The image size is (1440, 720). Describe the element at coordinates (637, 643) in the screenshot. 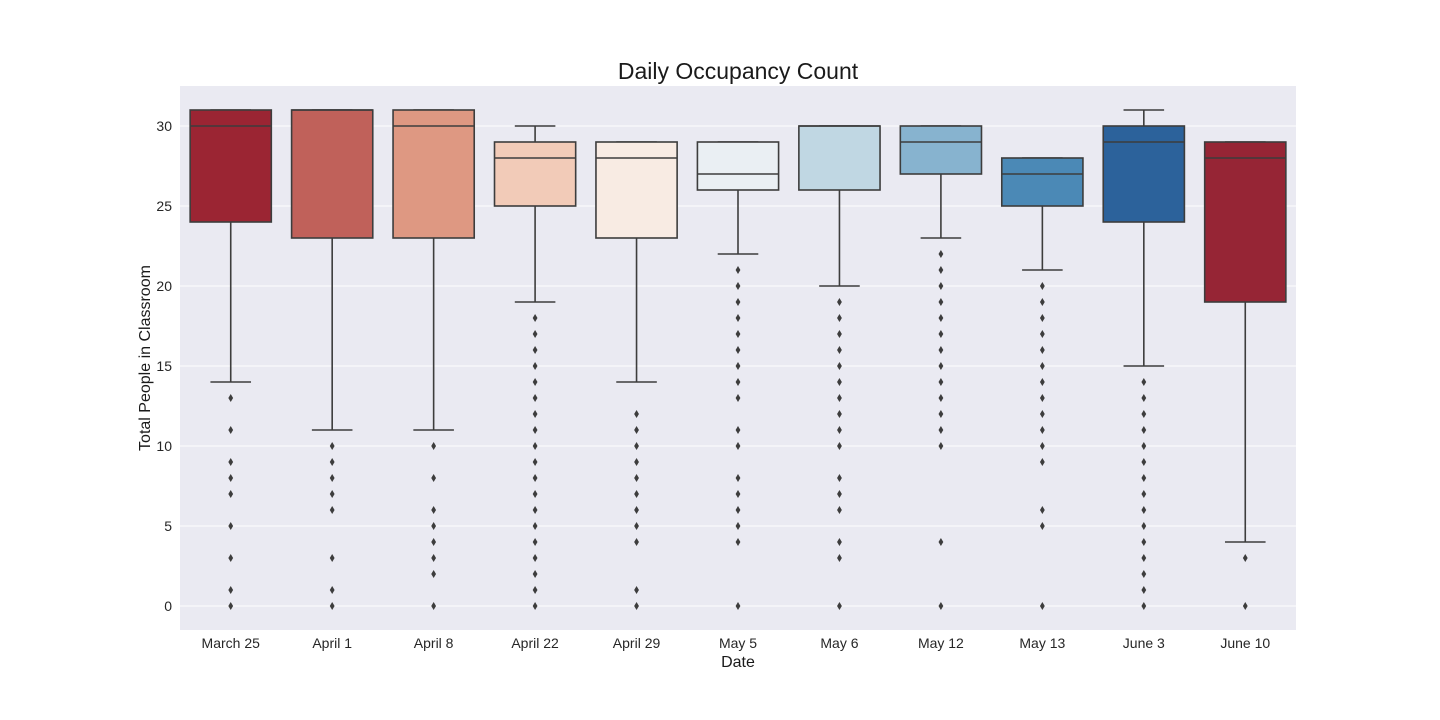

I see `x-tick-label: April 29` at that location.